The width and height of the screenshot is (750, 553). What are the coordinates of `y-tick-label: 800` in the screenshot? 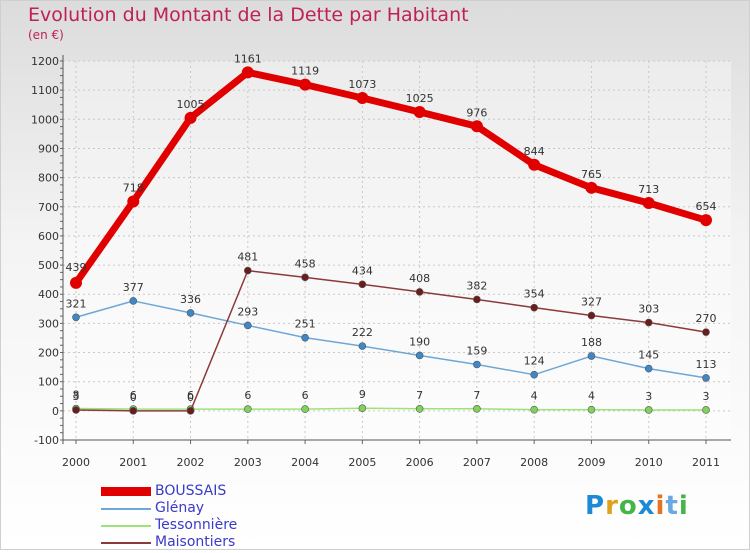 It's located at (48, 178).